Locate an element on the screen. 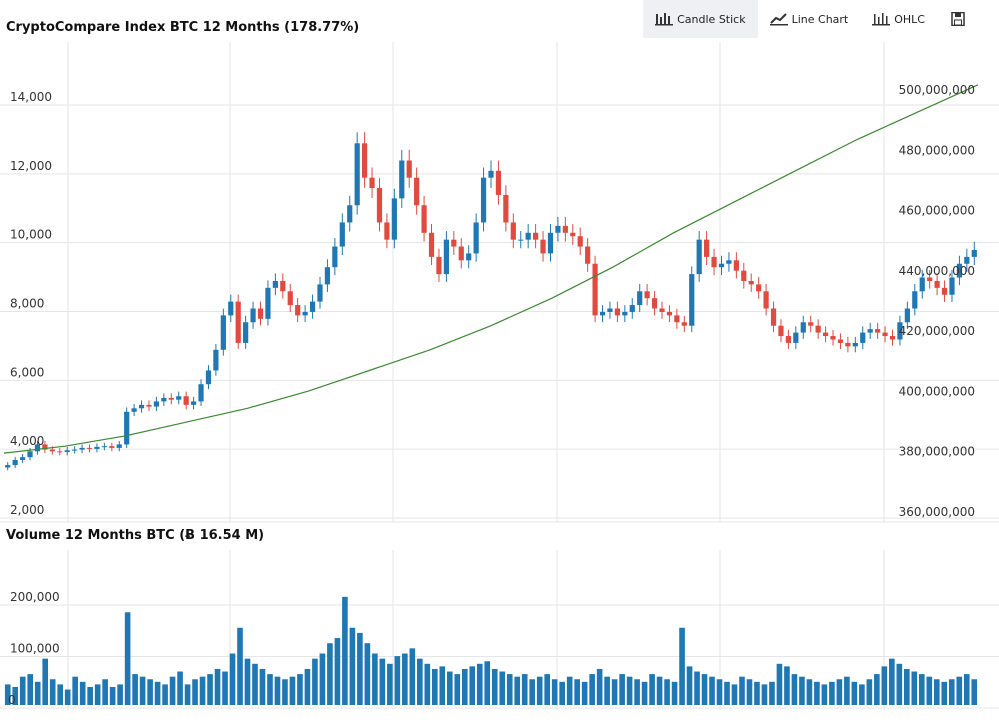 Image resolution: width=999 pixels, height=727 pixels. price-y2-tick-label: 420,000,000 is located at coordinates (937, 331).